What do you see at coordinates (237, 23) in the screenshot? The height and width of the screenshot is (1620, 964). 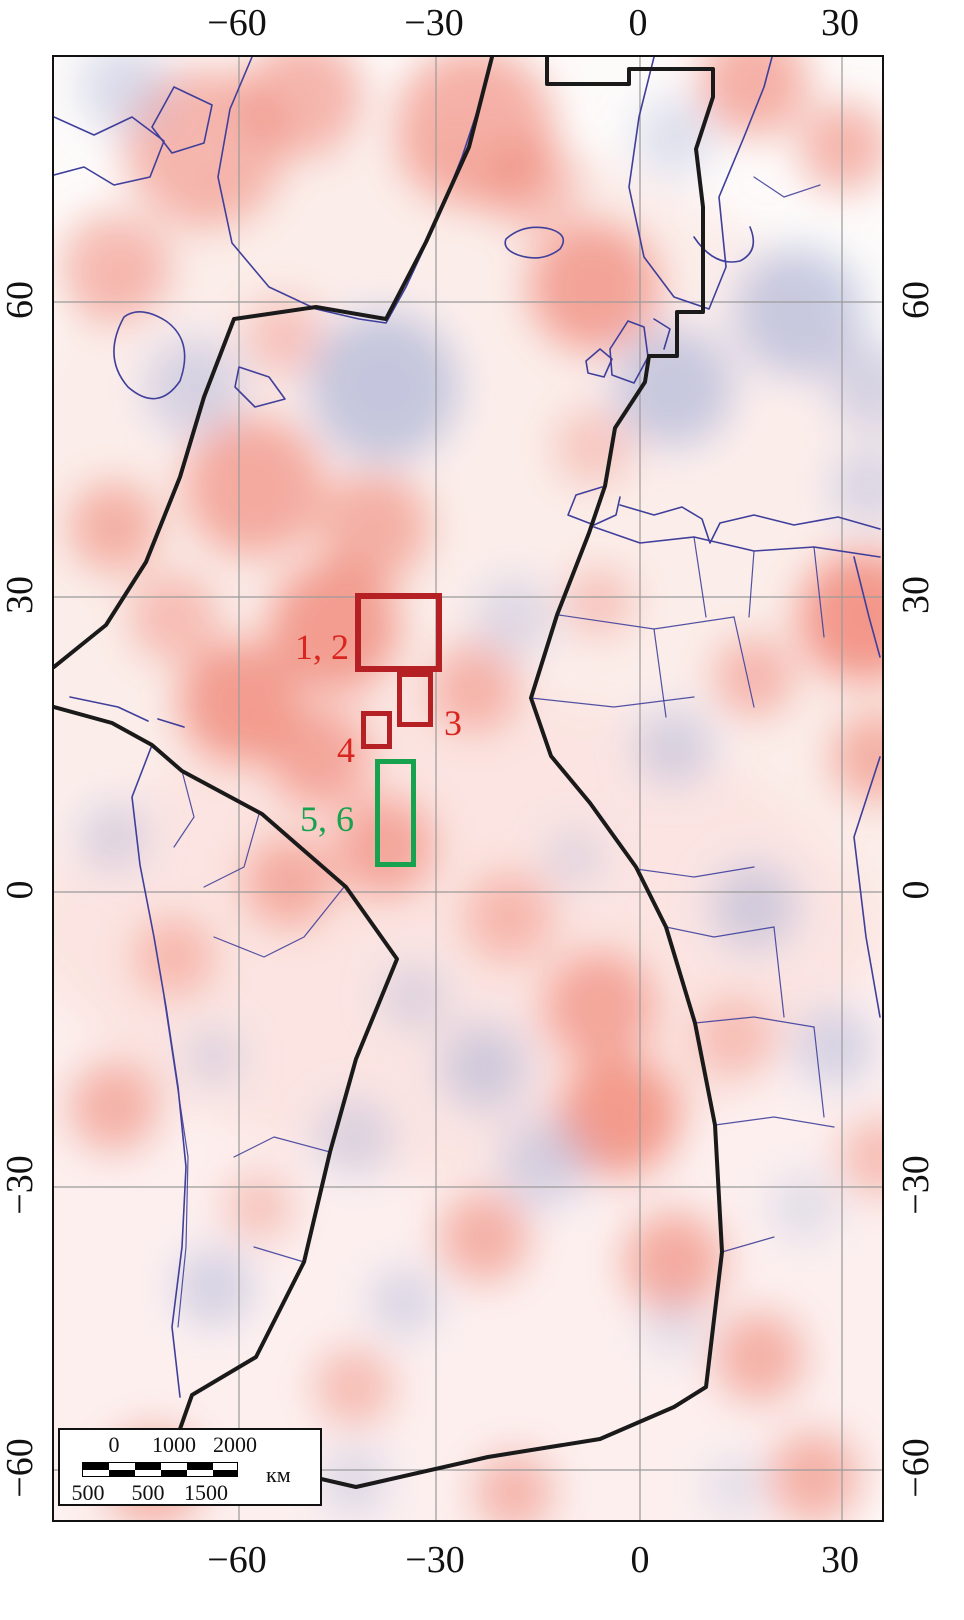 I see `tick-top-lon--60: −60` at bounding box center [237, 23].